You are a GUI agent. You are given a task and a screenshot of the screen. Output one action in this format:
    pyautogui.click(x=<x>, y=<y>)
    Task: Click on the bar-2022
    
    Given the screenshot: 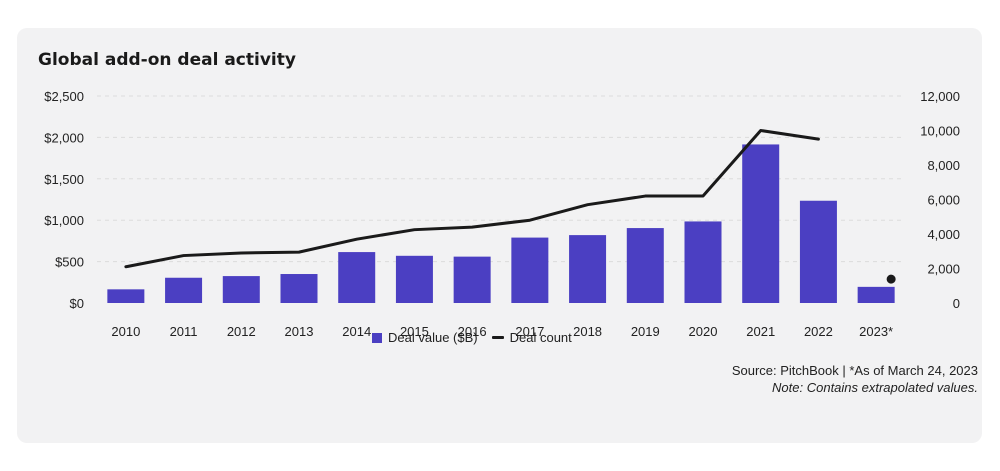 What is the action you would take?
    pyautogui.click(x=818, y=251)
    